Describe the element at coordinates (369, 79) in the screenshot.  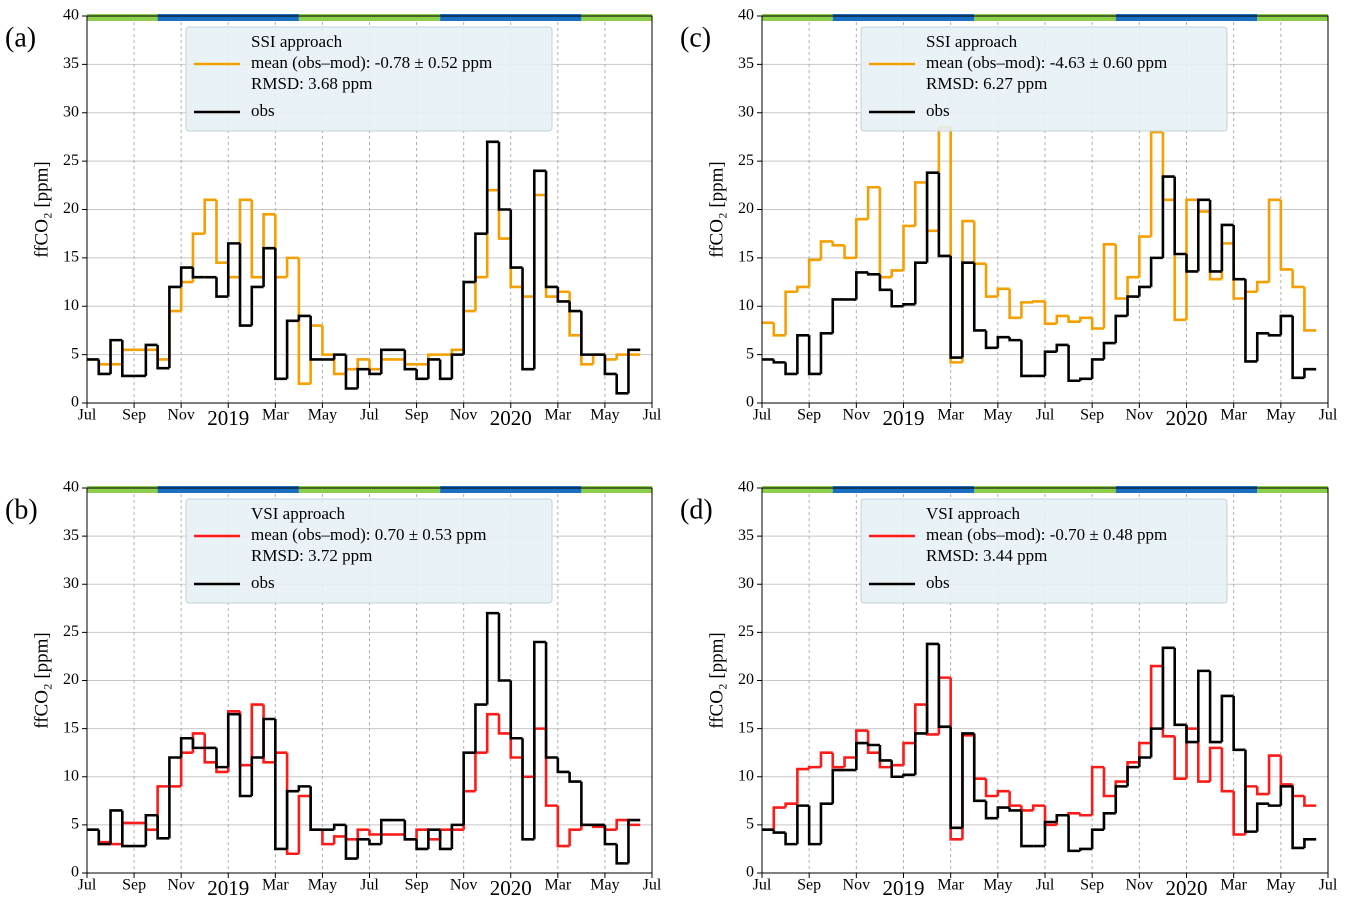
I see `legend-box` at that location.